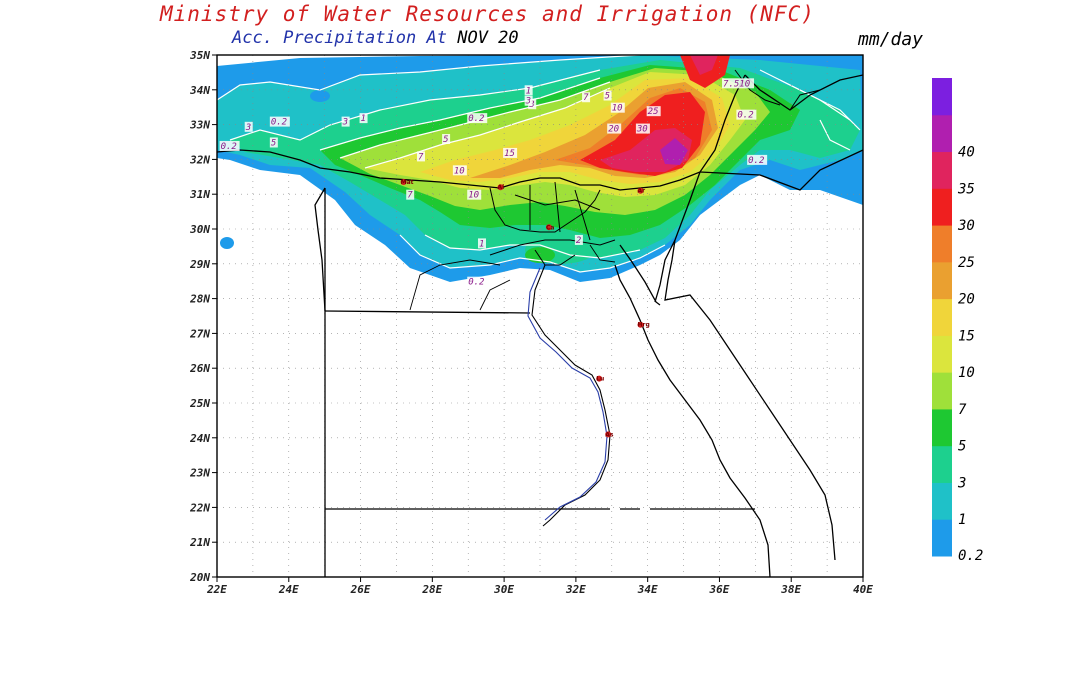  What do you see at coordinates (324, 38) in the screenshot?
I see `subtitle-variable: Acc. Precipitation` at bounding box center [324, 38].